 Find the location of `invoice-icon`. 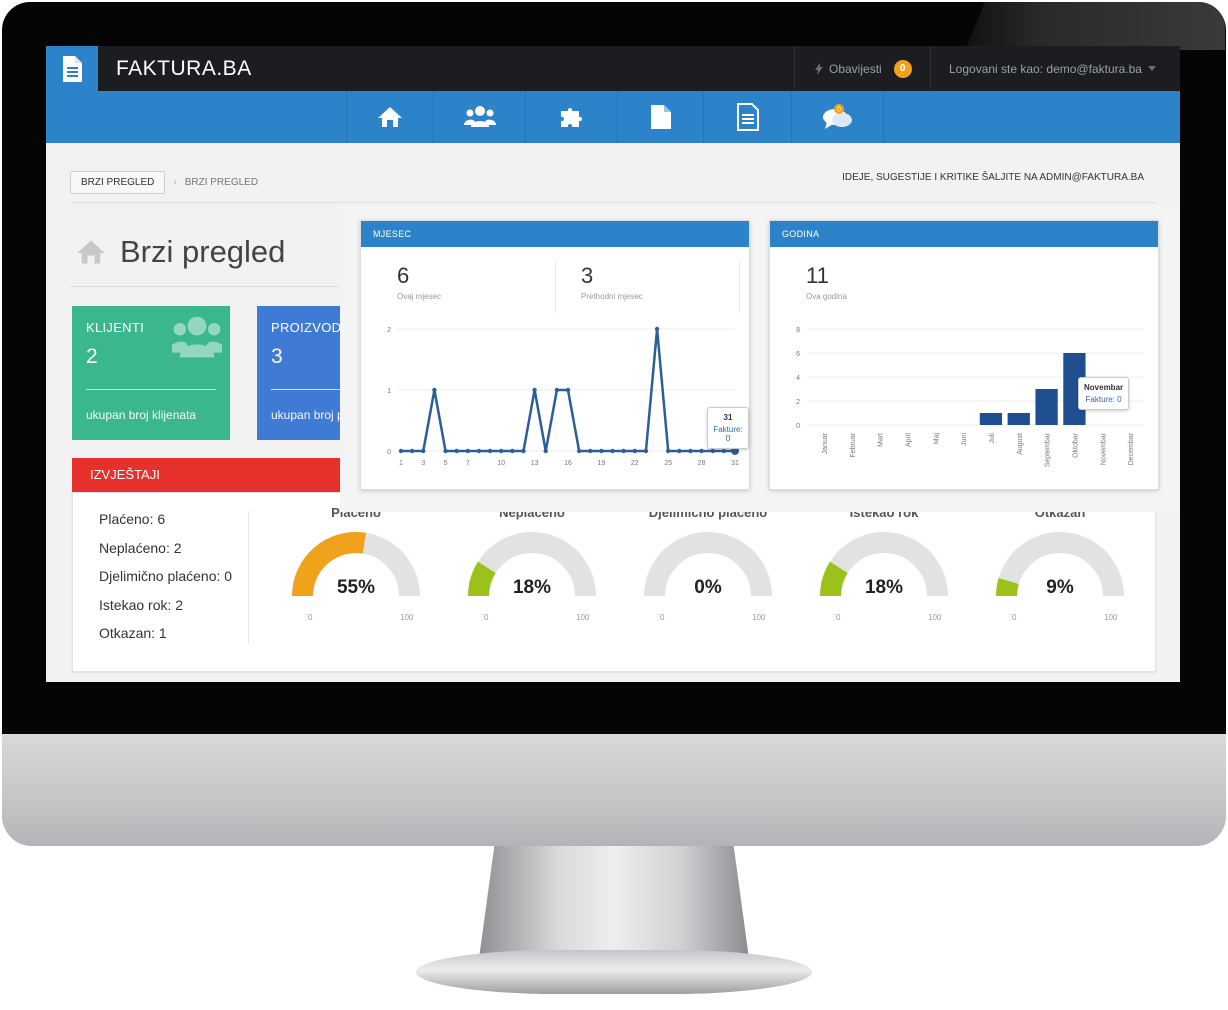

invoice-icon is located at coordinates (747, 117).